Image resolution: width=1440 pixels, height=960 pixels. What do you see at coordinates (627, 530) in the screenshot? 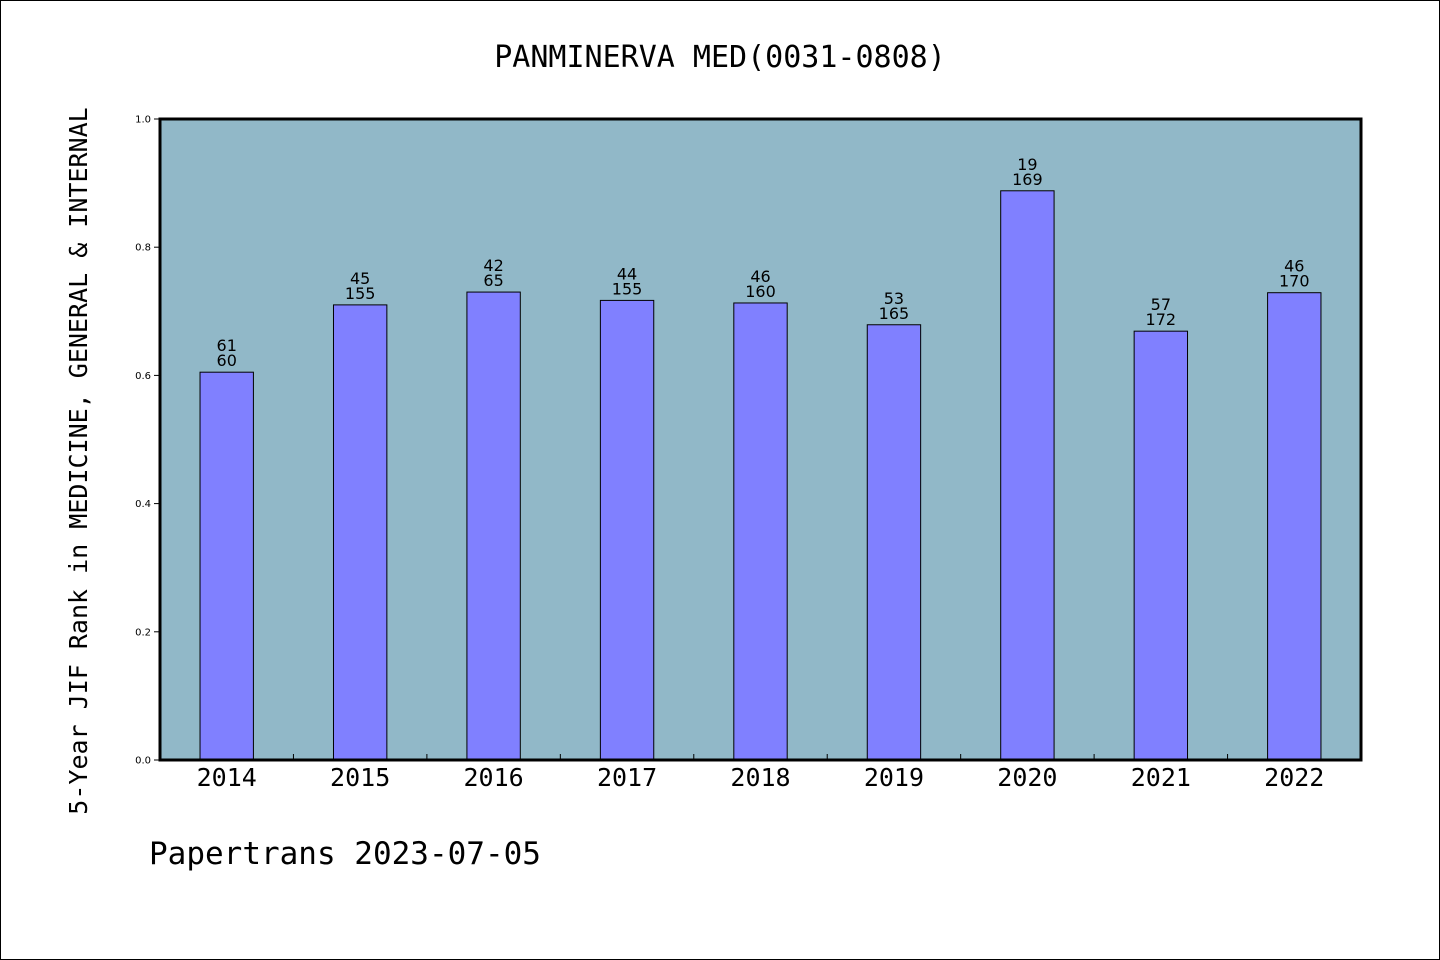
I see `bar-2017` at bounding box center [627, 530].